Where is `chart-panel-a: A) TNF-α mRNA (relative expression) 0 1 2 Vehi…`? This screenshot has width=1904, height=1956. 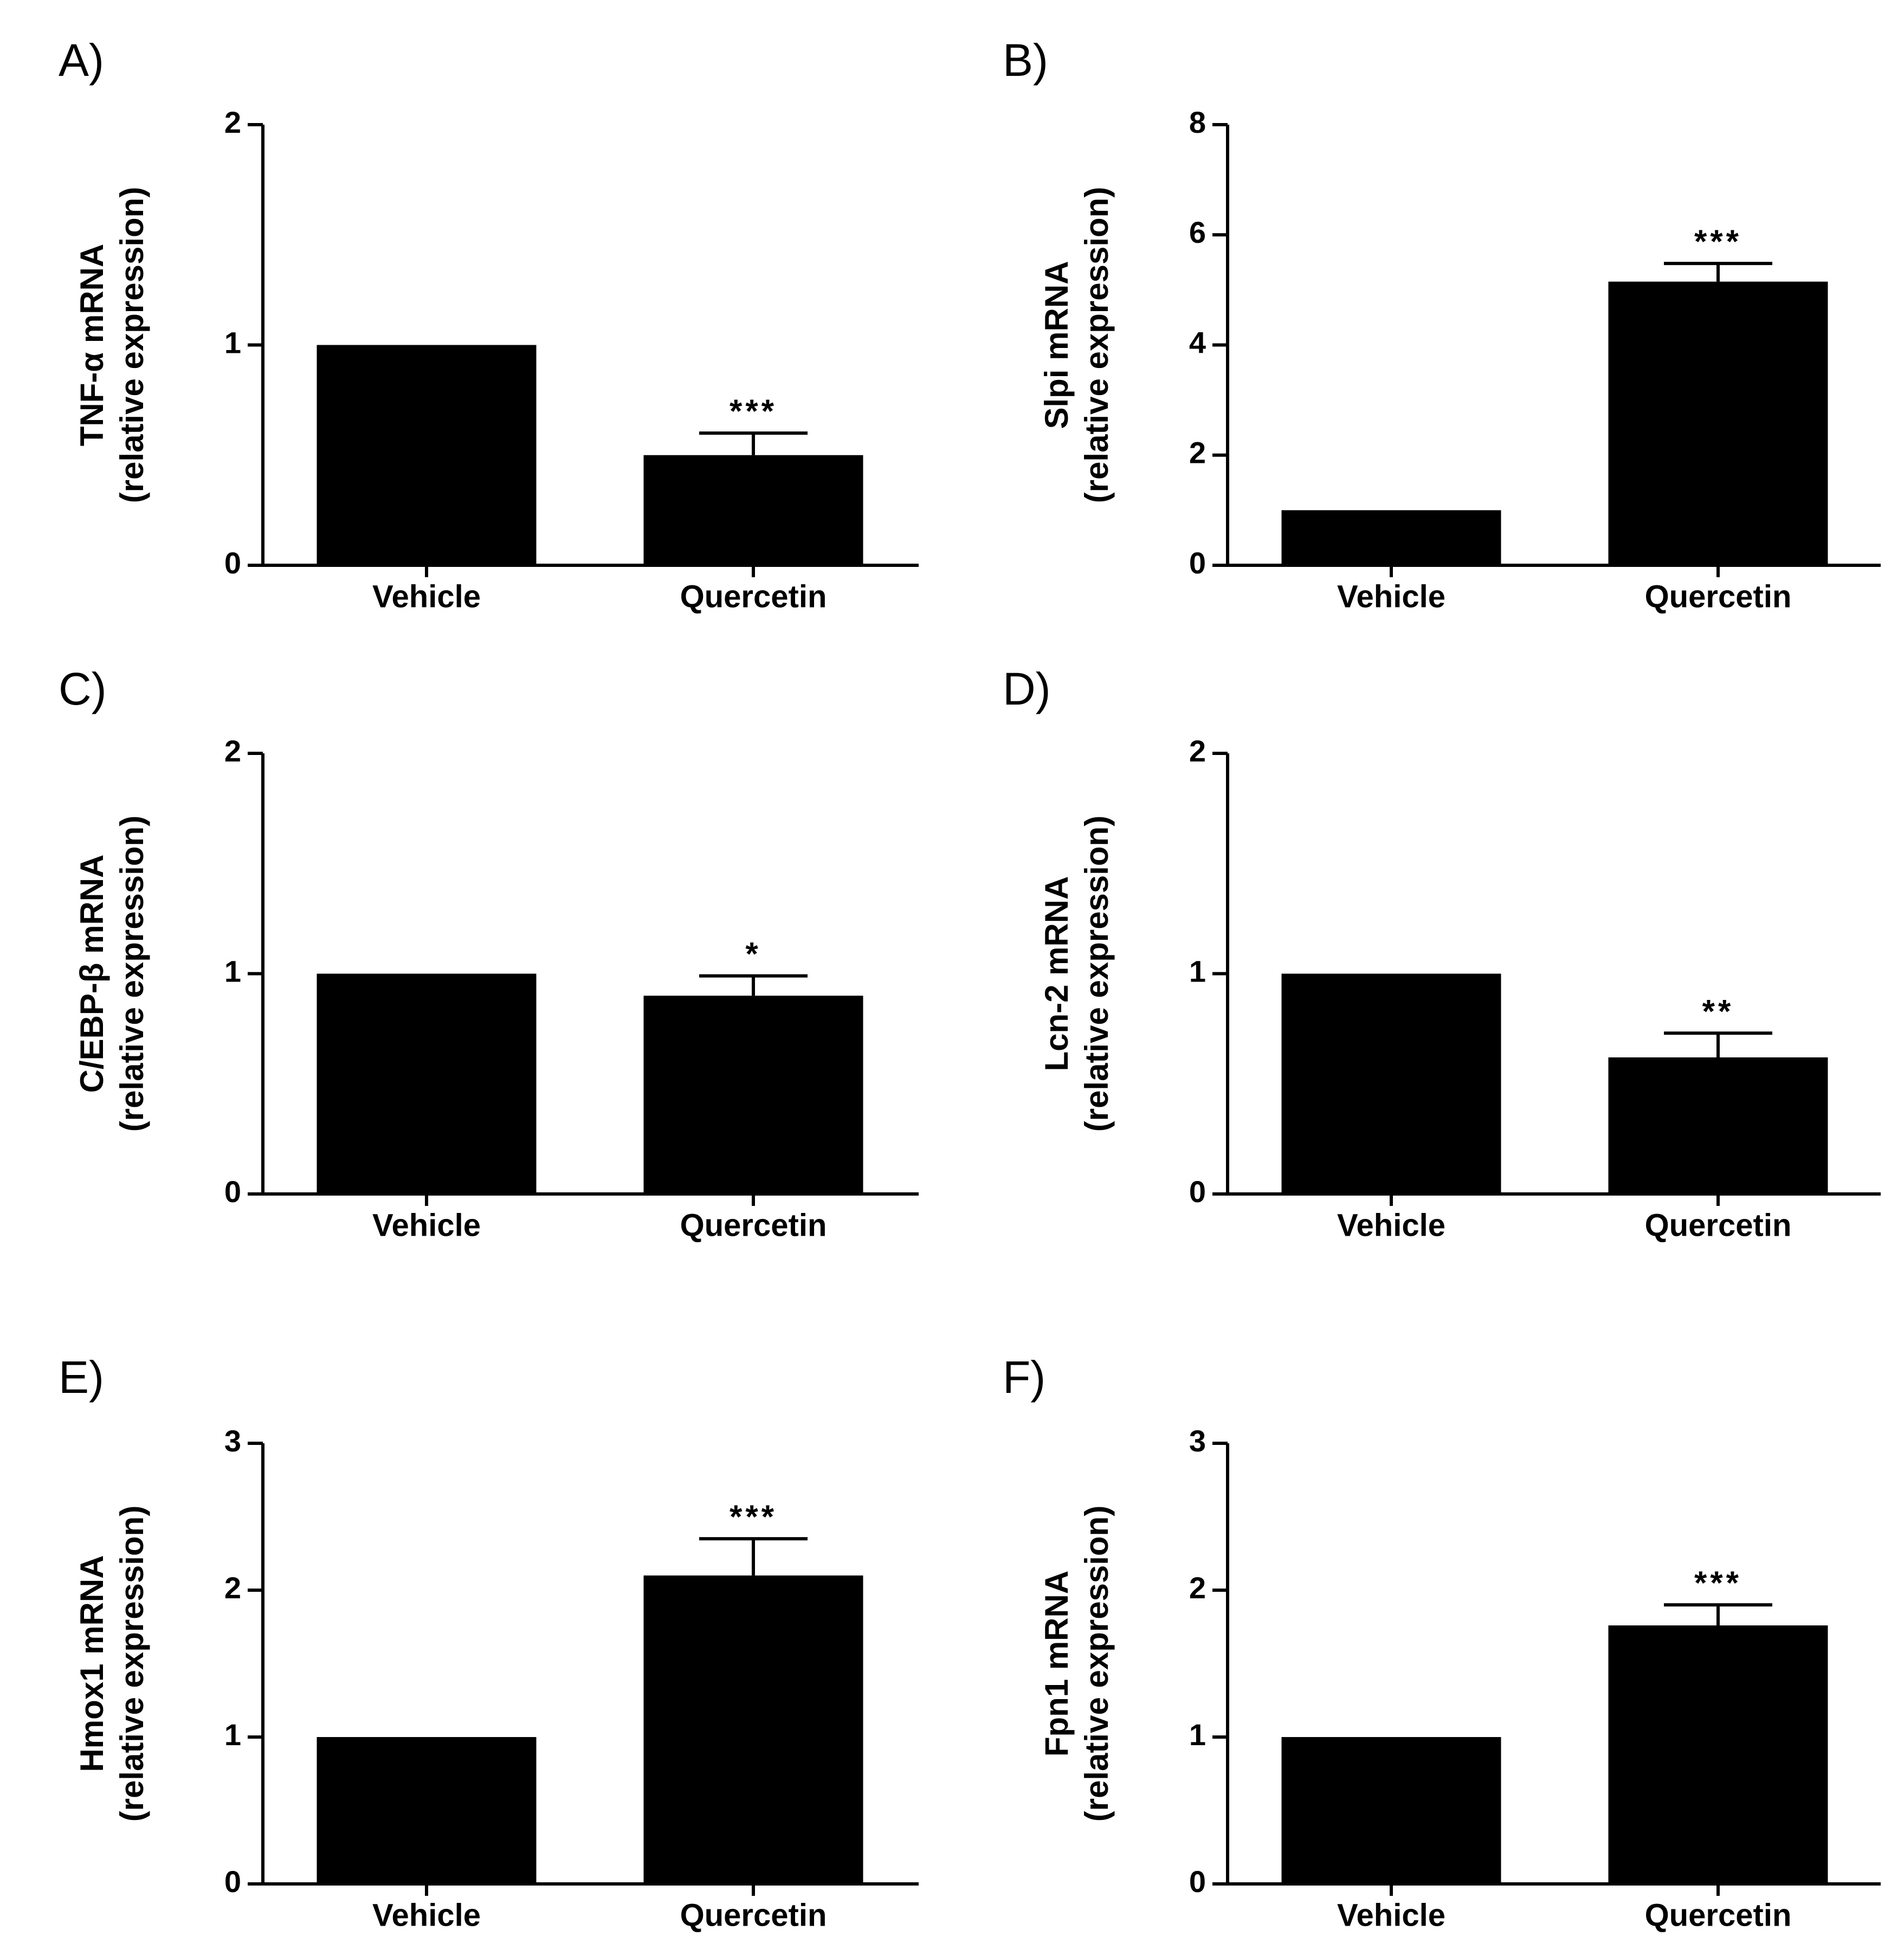
chart-panel-a: A) TNF-α mRNA (relative expression) 0 1 2 Vehi… is located at coordinates (489, 324).